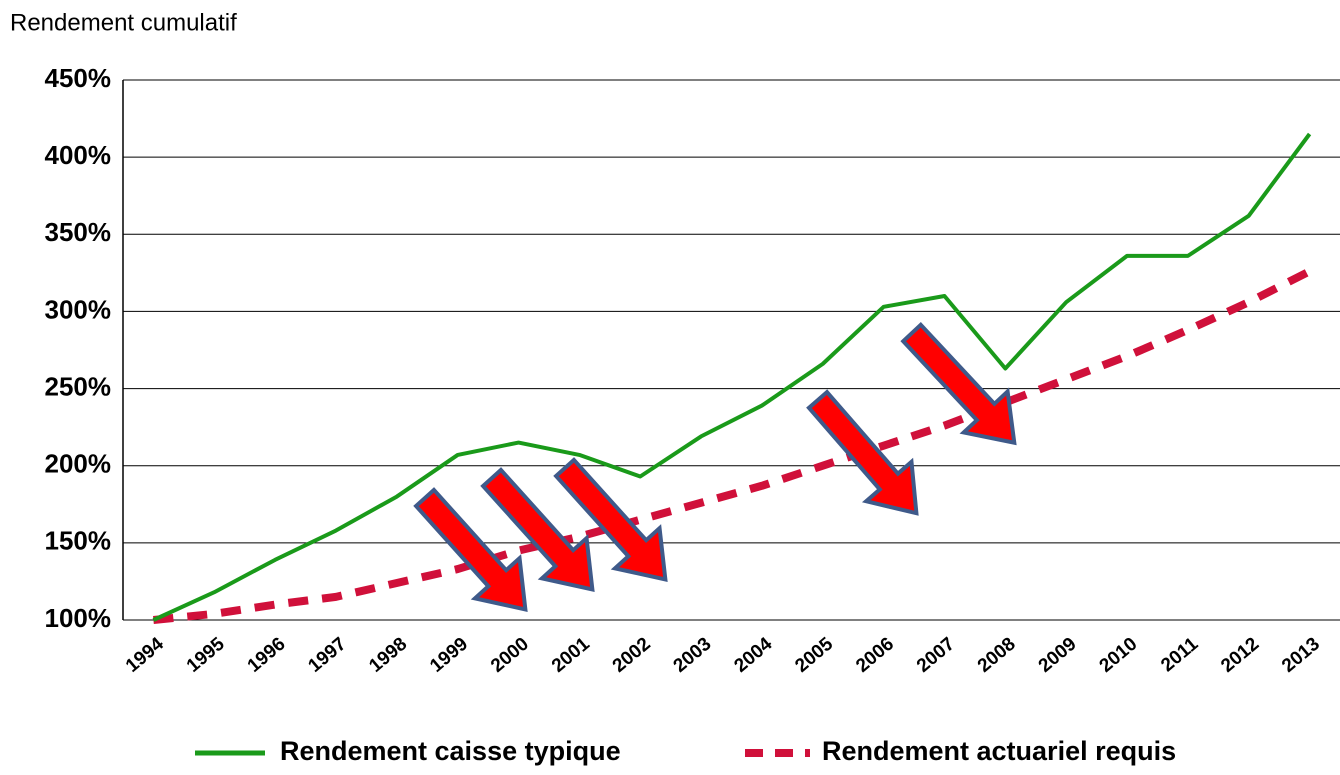 The width and height of the screenshot is (1340, 775). I want to click on x-tick-label: 2010, so click(1119, 655).